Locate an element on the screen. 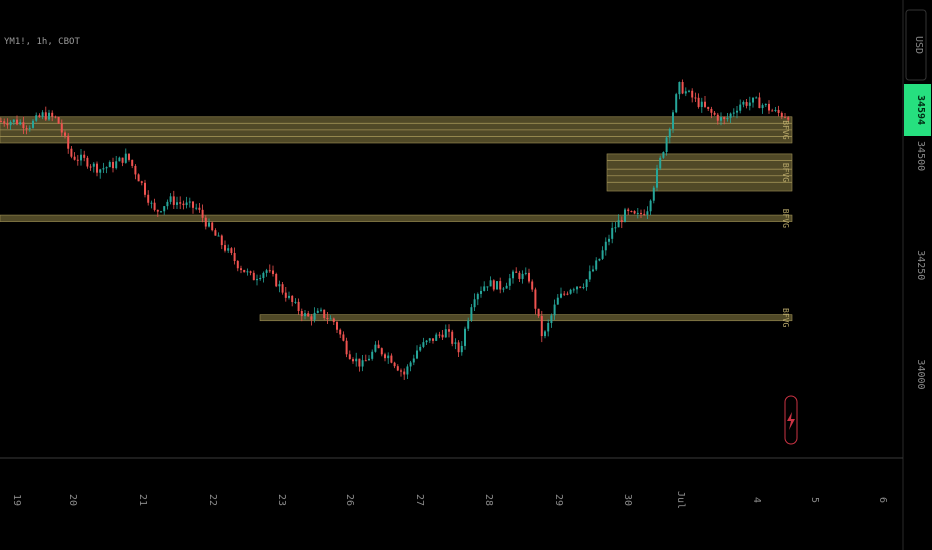  y-tick-layer: 34500 34250 34000 is located at coordinates (920, 265).